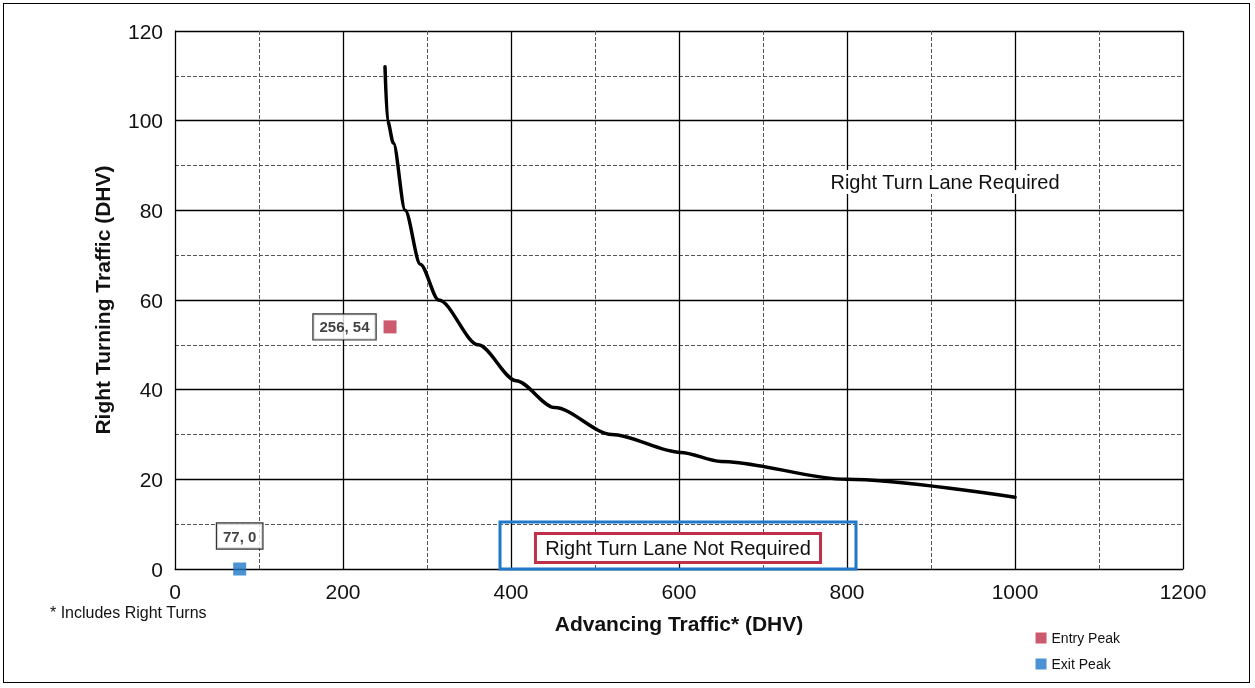  Describe the element at coordinates (1183, 591) in the screenshot. I see `x-tick-label: 1200` at that location.